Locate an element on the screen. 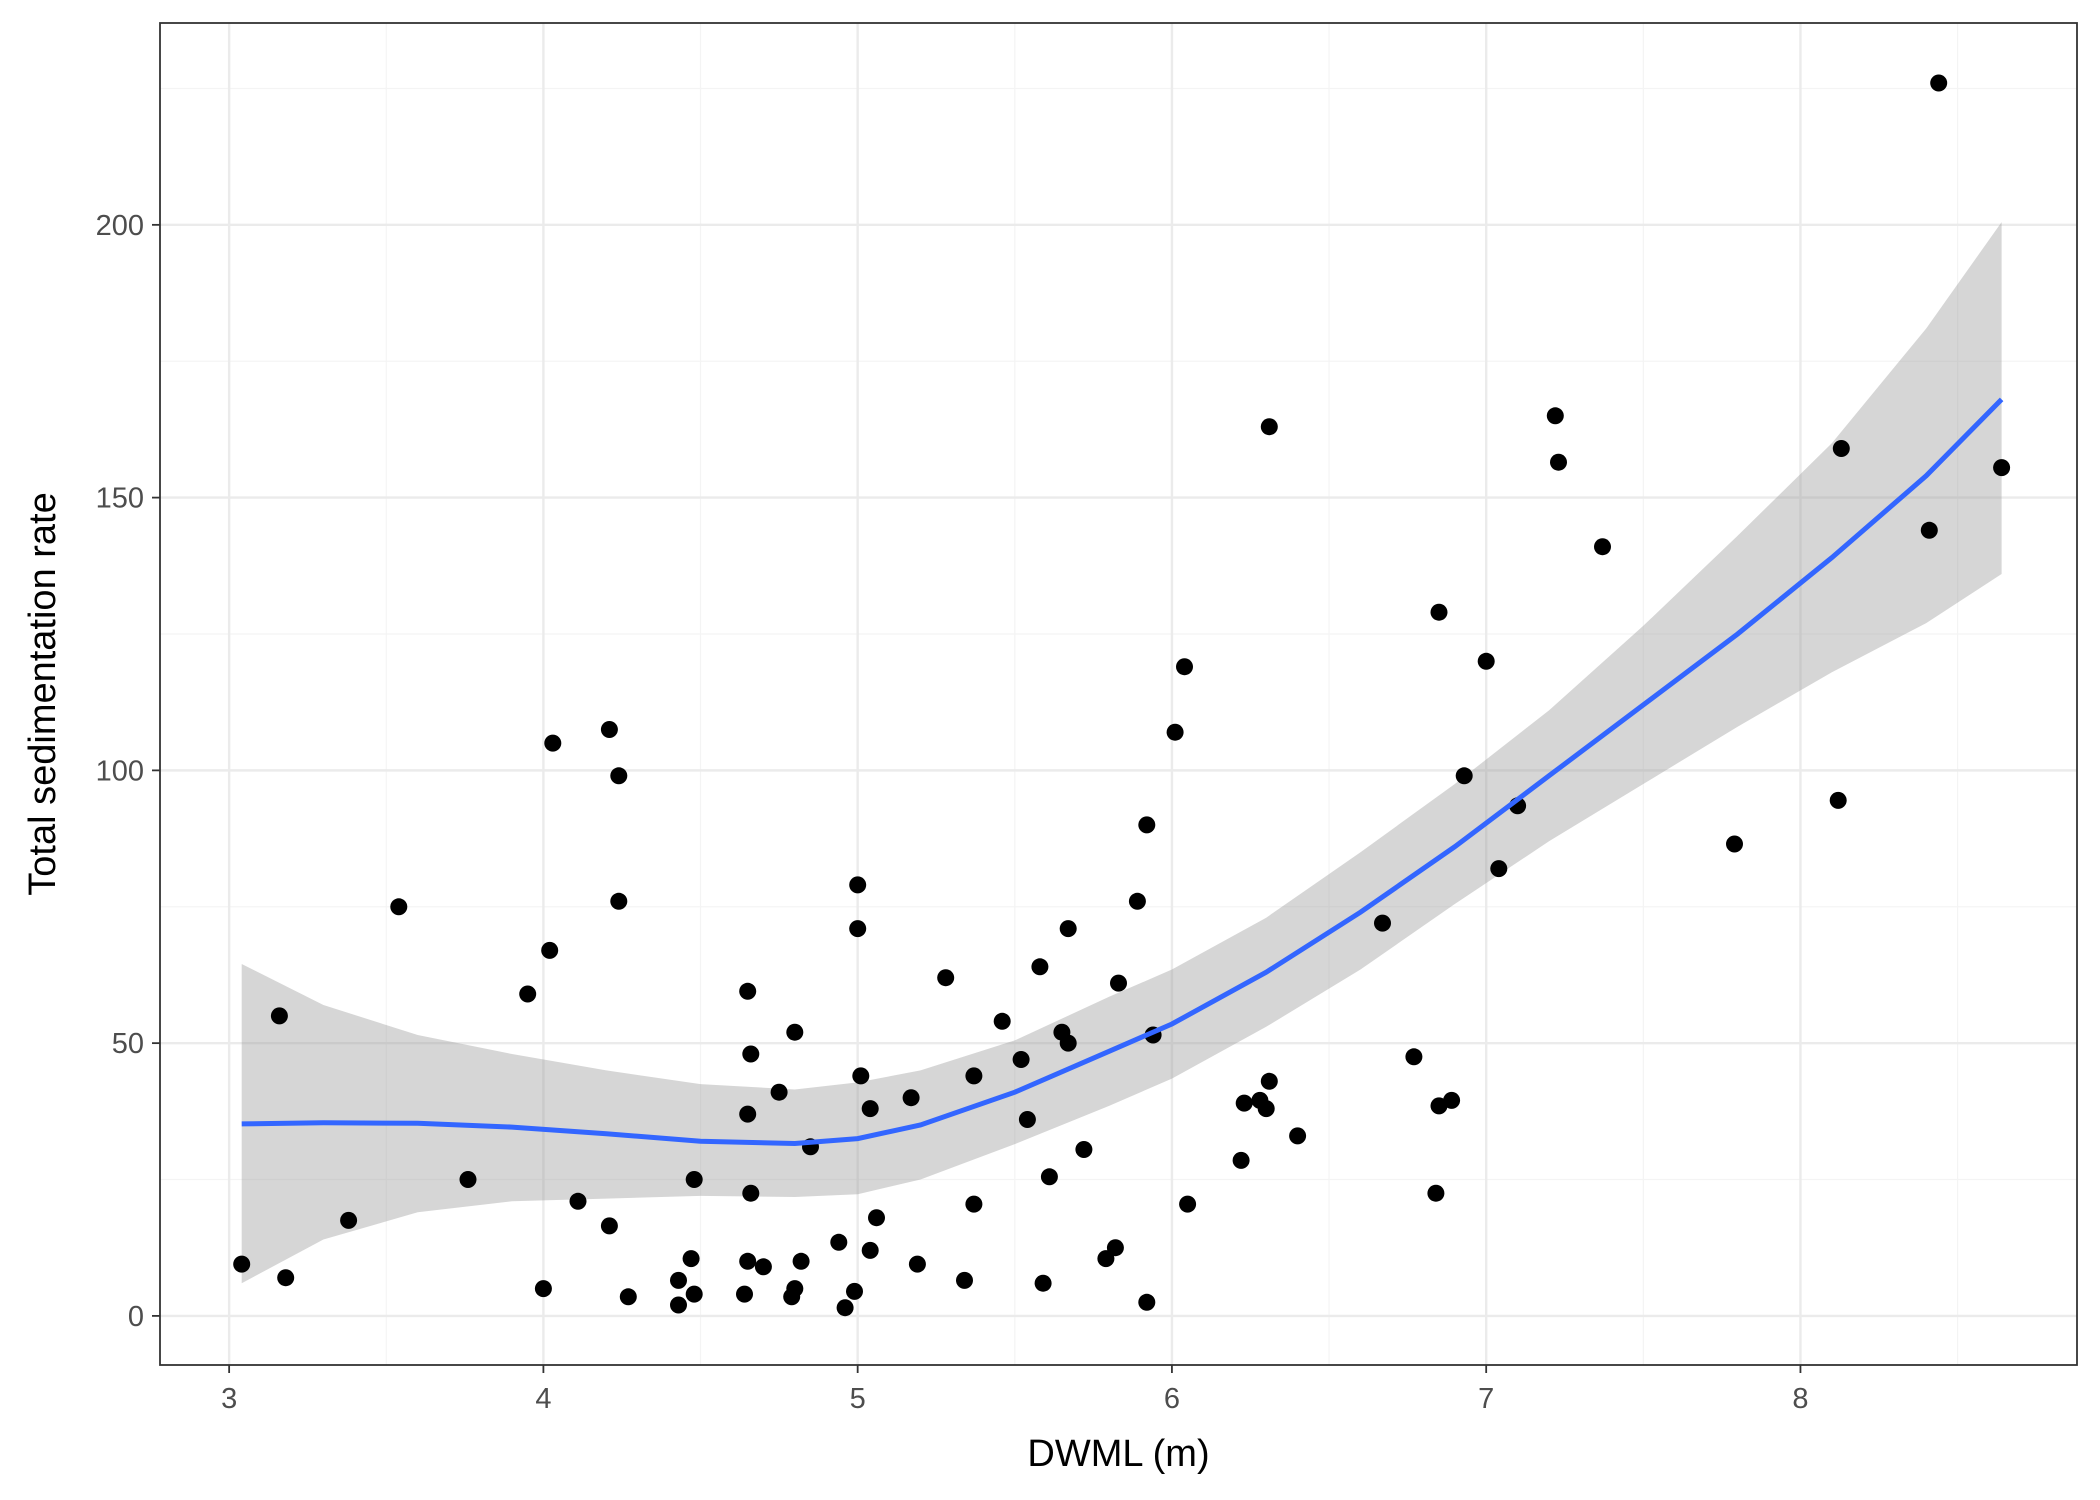 The image size is (2100, 1500). y-tick-label-2: 100 is located at coordinates (120, 771).